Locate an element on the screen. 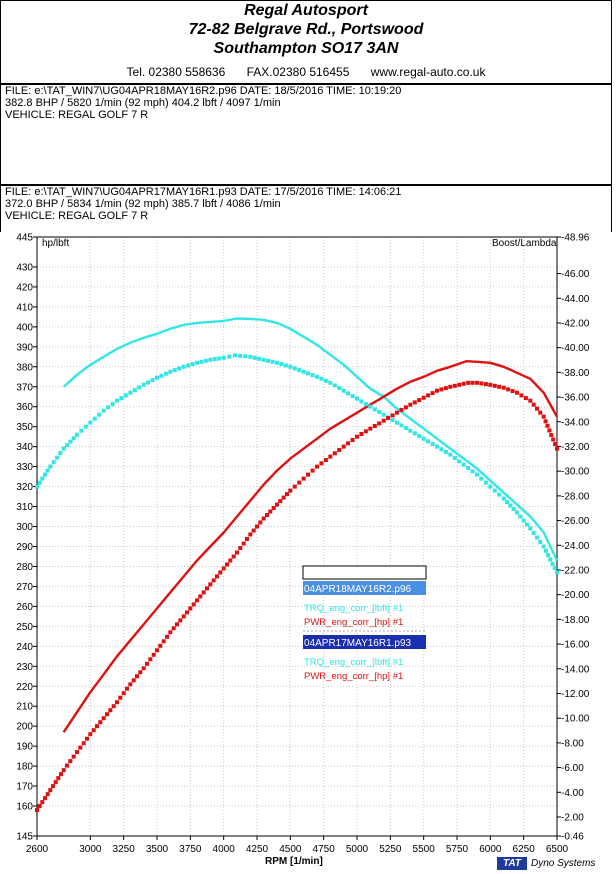 The image size is (616, 874). y-right-tick-label: -26.00 is located at coordinates (575, 521).